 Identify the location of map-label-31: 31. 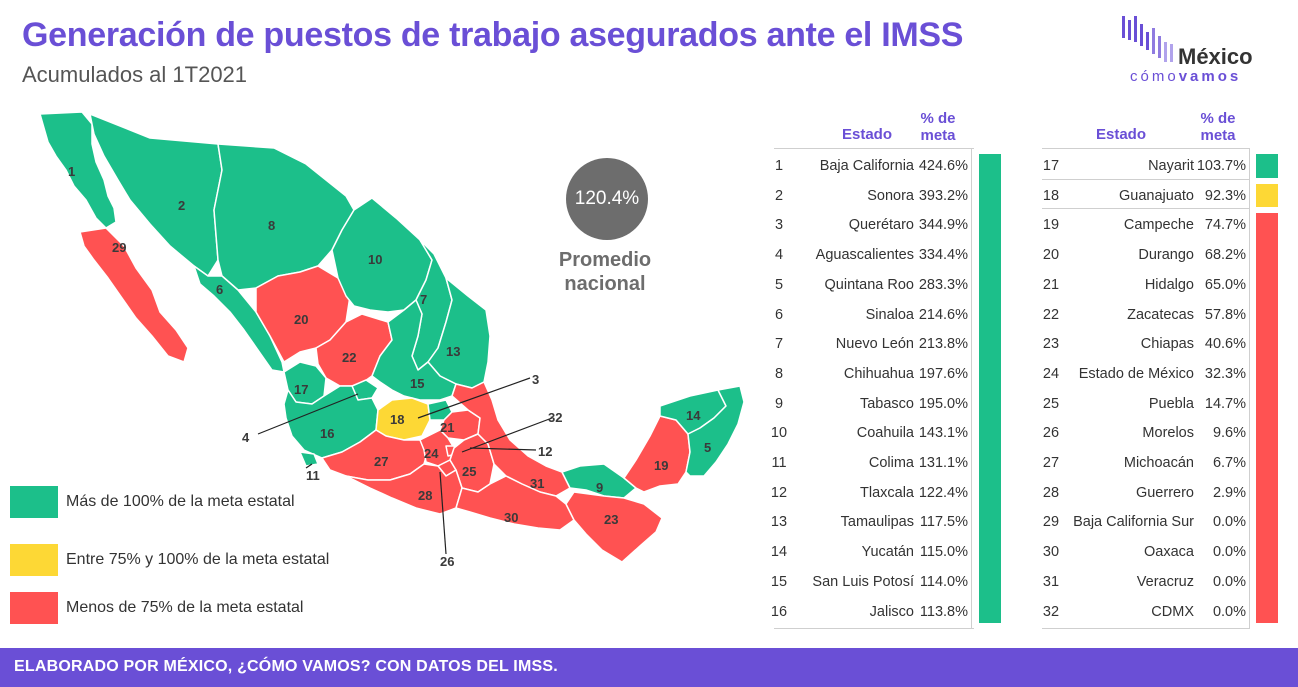
(537, 483).